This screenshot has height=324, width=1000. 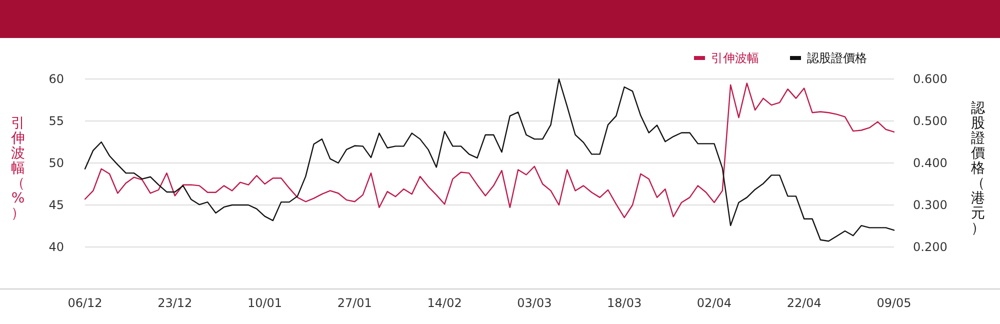 I want to click on x-tick-label: 09/05, so click(x=894, y=303).